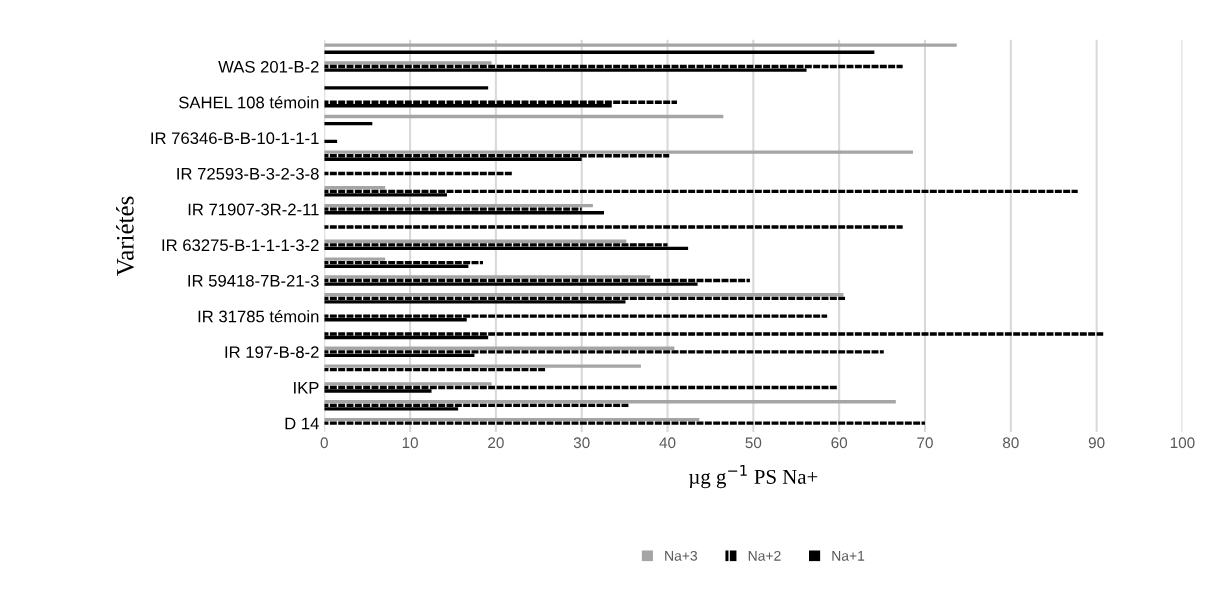 The image size is (1219, 612). What do you see at coordinates (753, 477) in the screenshot?
I see `x-axis-title: µg g$^{−1}$ PS Na+` at bounding box center [753, 477].